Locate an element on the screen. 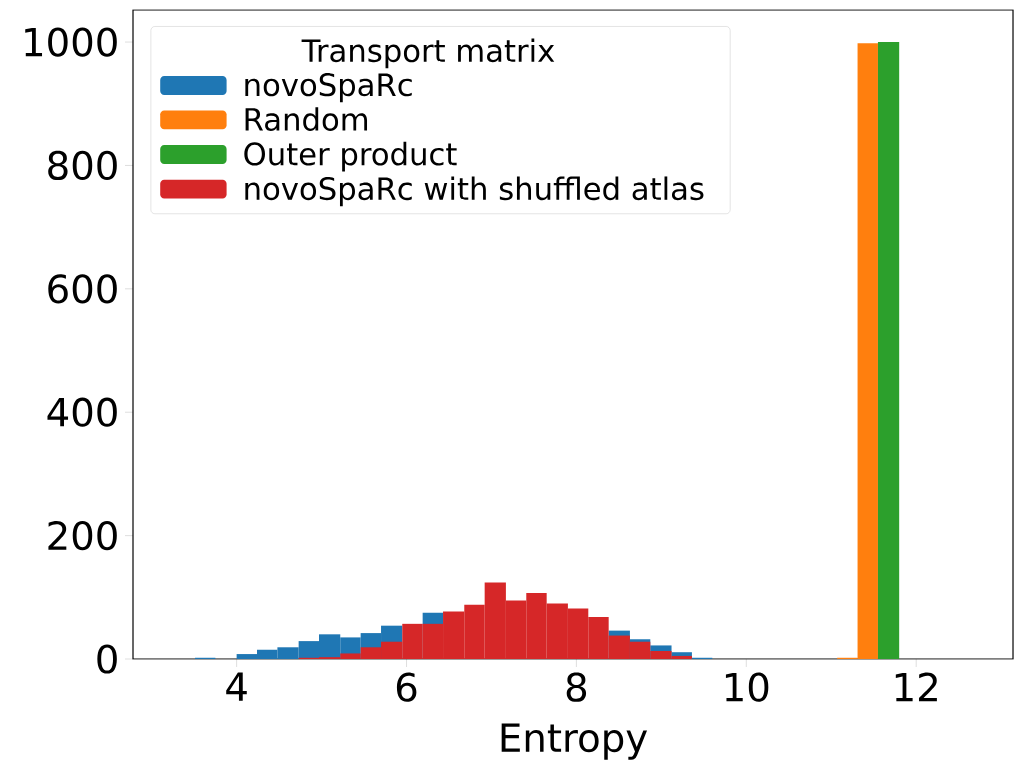 This screenshot has height=761, width=1014. y-tick-label: 600 is located at coordinates (82, 289).